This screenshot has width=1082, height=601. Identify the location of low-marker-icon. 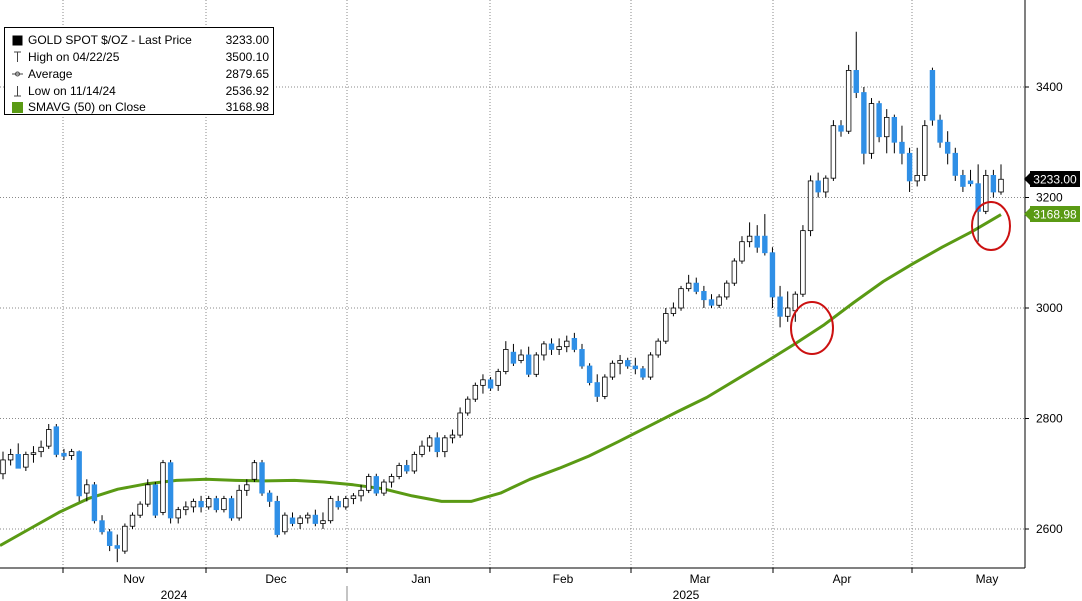
(17, 91).